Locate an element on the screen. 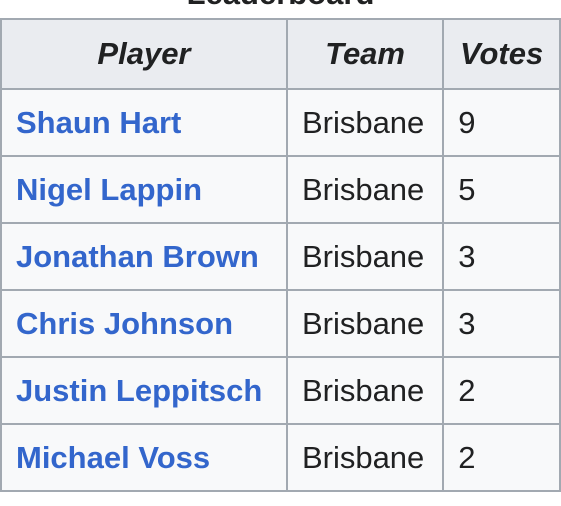 This screenshot has height=506, width=561. player-cell: Justin Leppitsch is located at coordinates (144, 390).